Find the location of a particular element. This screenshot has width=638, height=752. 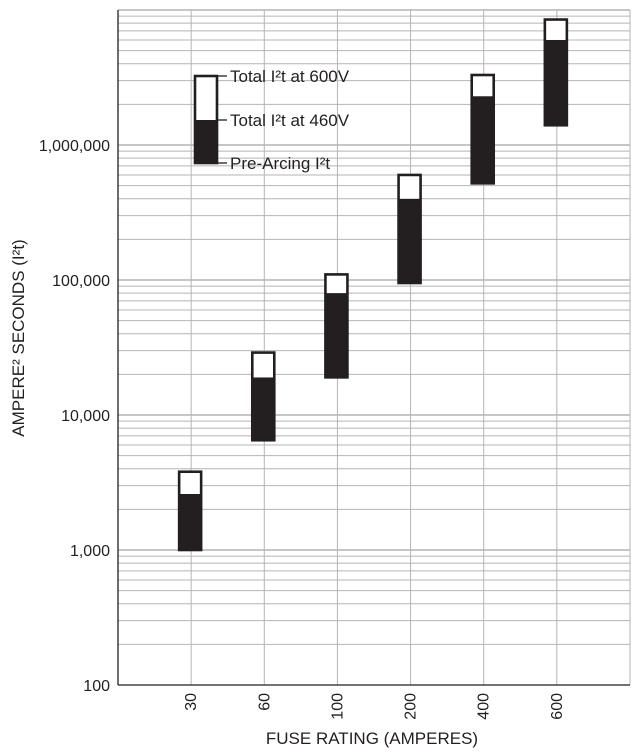

legend-swatch-600v is located at coordinates (206, 98).